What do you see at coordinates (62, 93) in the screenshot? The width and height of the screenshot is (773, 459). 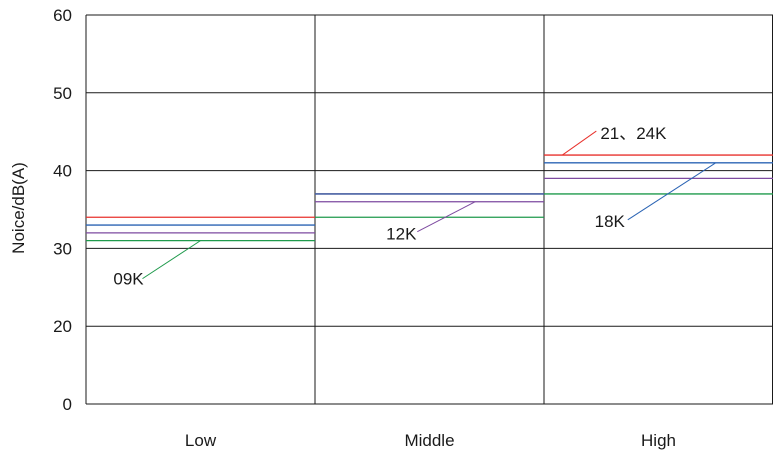 I see `y-tick-label: 50` at bounding box center [62, 93].